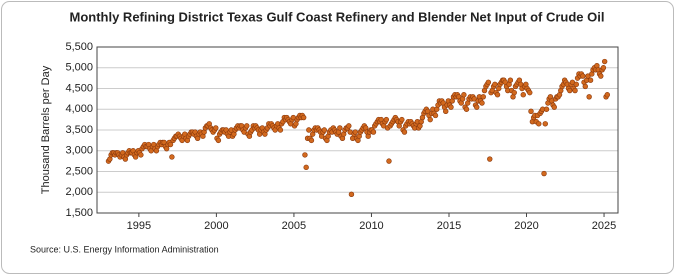 The width and height of the screenshot is (675, 275). Describe the element at coordinates (79, 130) in the screenshot. I see `y-tick-label: 3,500` at that location.